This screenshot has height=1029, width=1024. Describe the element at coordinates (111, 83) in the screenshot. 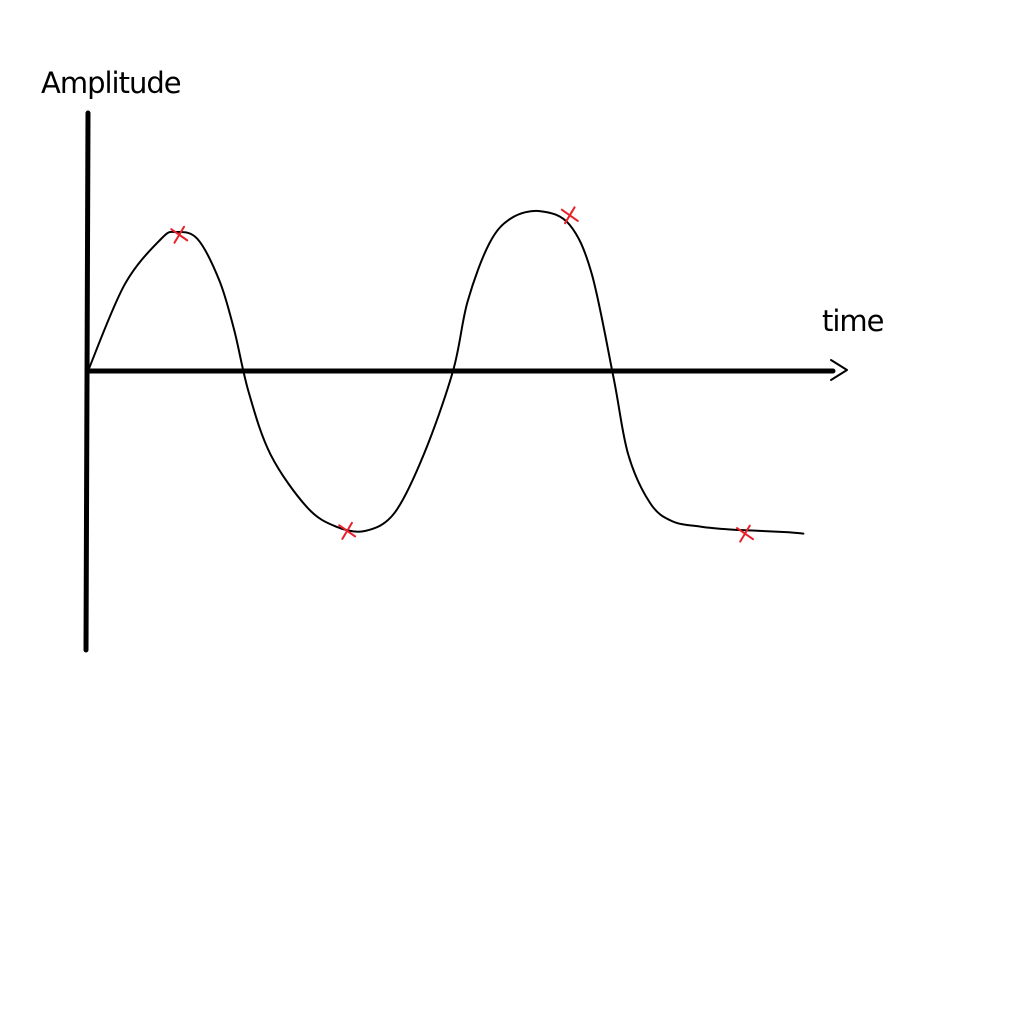

I see `y-axis-label: Amplitude` at that location.